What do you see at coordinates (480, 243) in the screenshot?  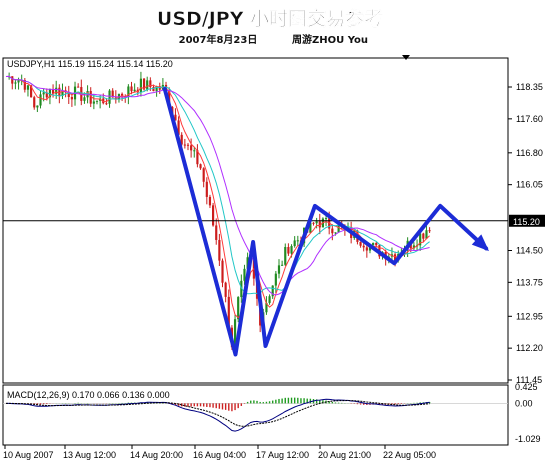 I see `trend-arrowhead` at bounding box center [480, 243].